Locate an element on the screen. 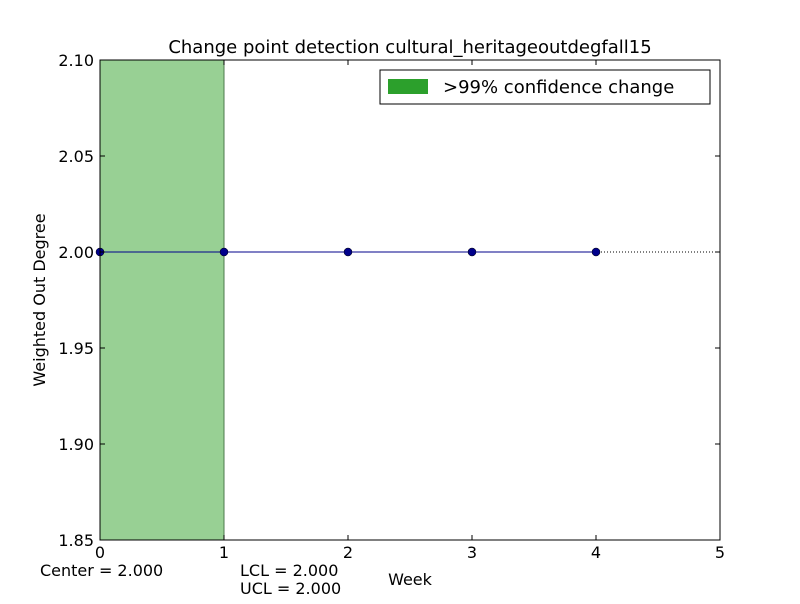 Image resolution: width=800 pixels, height=604 pixels. y-axis-label: Weighted Out Degree is located at coordinates (39, 299).